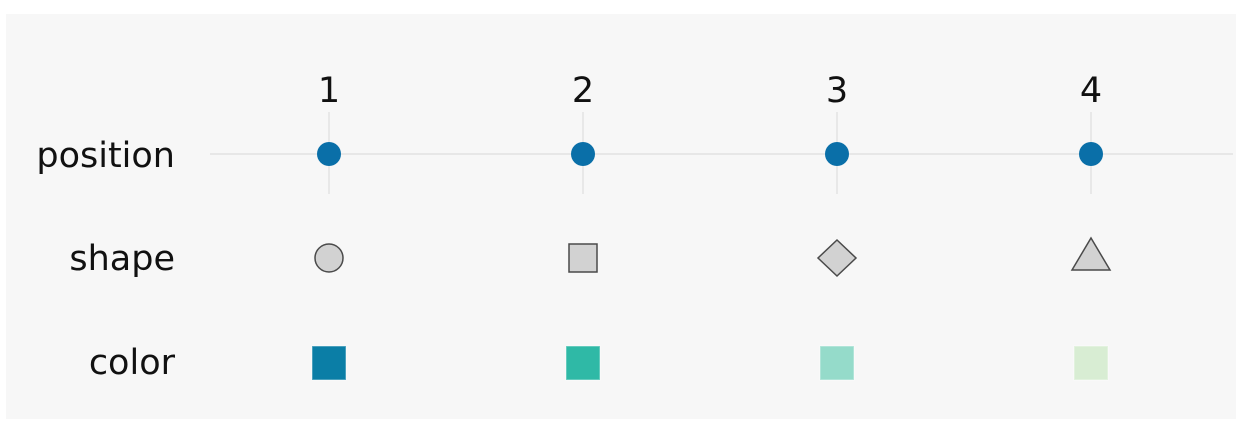 The width and height of the screenshot is (1241, 429). What do you see at coordinates (1091, 91) in the screenshot?
I see `column-label-4: 4` at bounding box center [1091, 91].